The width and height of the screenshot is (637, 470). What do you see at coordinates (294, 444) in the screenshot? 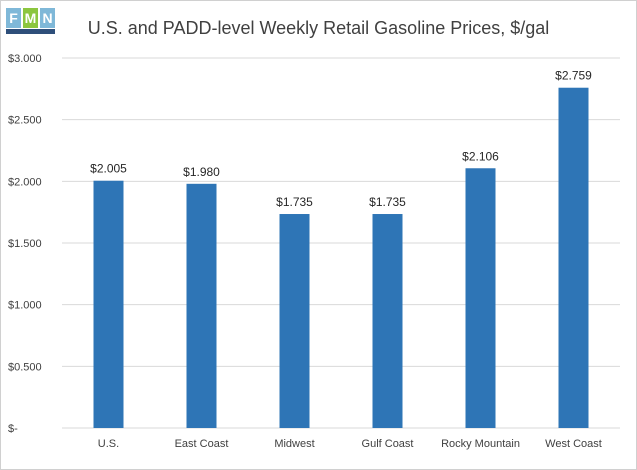
I see `x-tick-label: Midwest` at bounding box center [294, 444].